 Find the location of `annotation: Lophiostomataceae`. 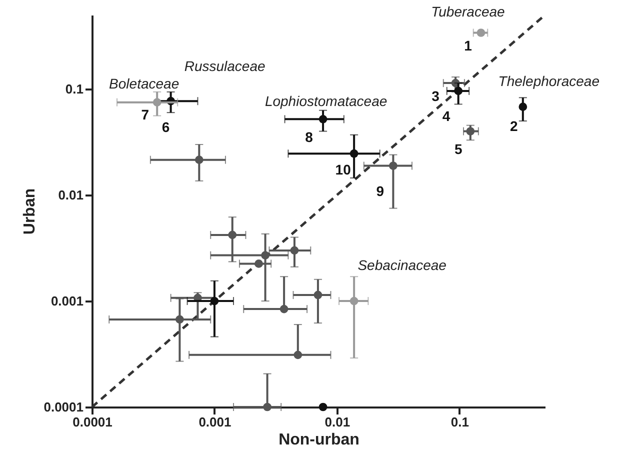

annotation: Lophiostomataceae is located at coordinates (326, 101).